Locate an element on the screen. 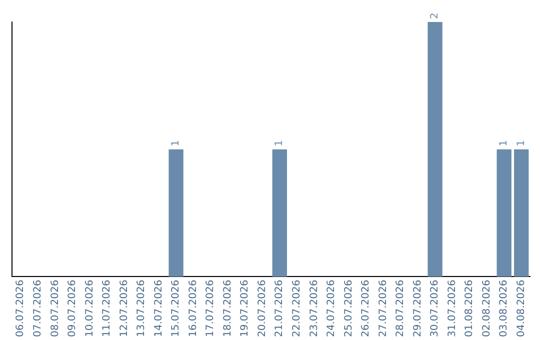 The height and width of the screenshot is (340, 540). x-tick-label: 16.07.2026 is located at coordinates (193, 309).